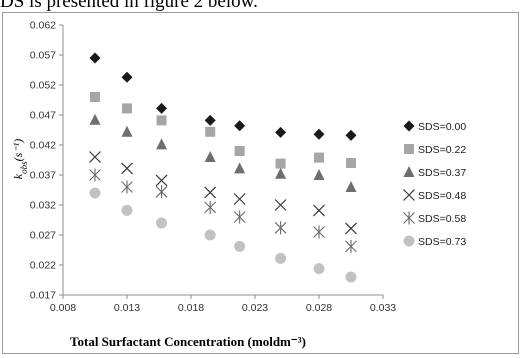 This screenshot has width=531, height=358. What do you see at coordinates (43, 86) in the screenshot?
I see `y-tick-label: 0.052` at bounding box center [43, 86].